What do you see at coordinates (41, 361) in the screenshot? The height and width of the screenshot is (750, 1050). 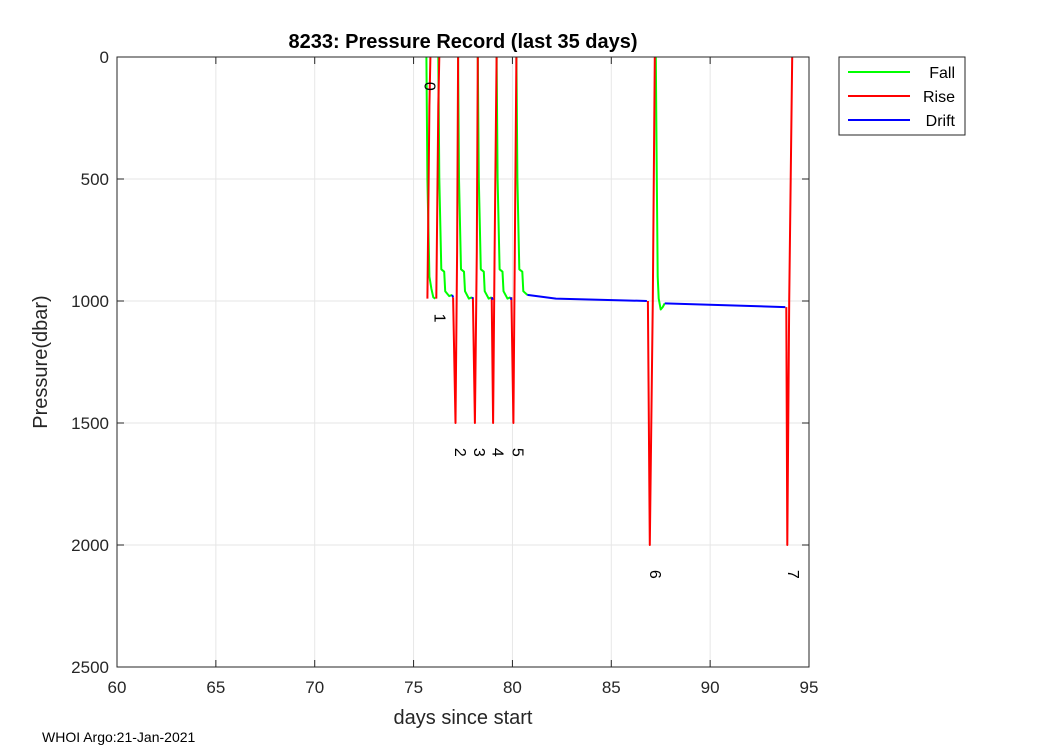 I see `y-axis-title: Pressure(dbar)` at bounding box center [41, 361].